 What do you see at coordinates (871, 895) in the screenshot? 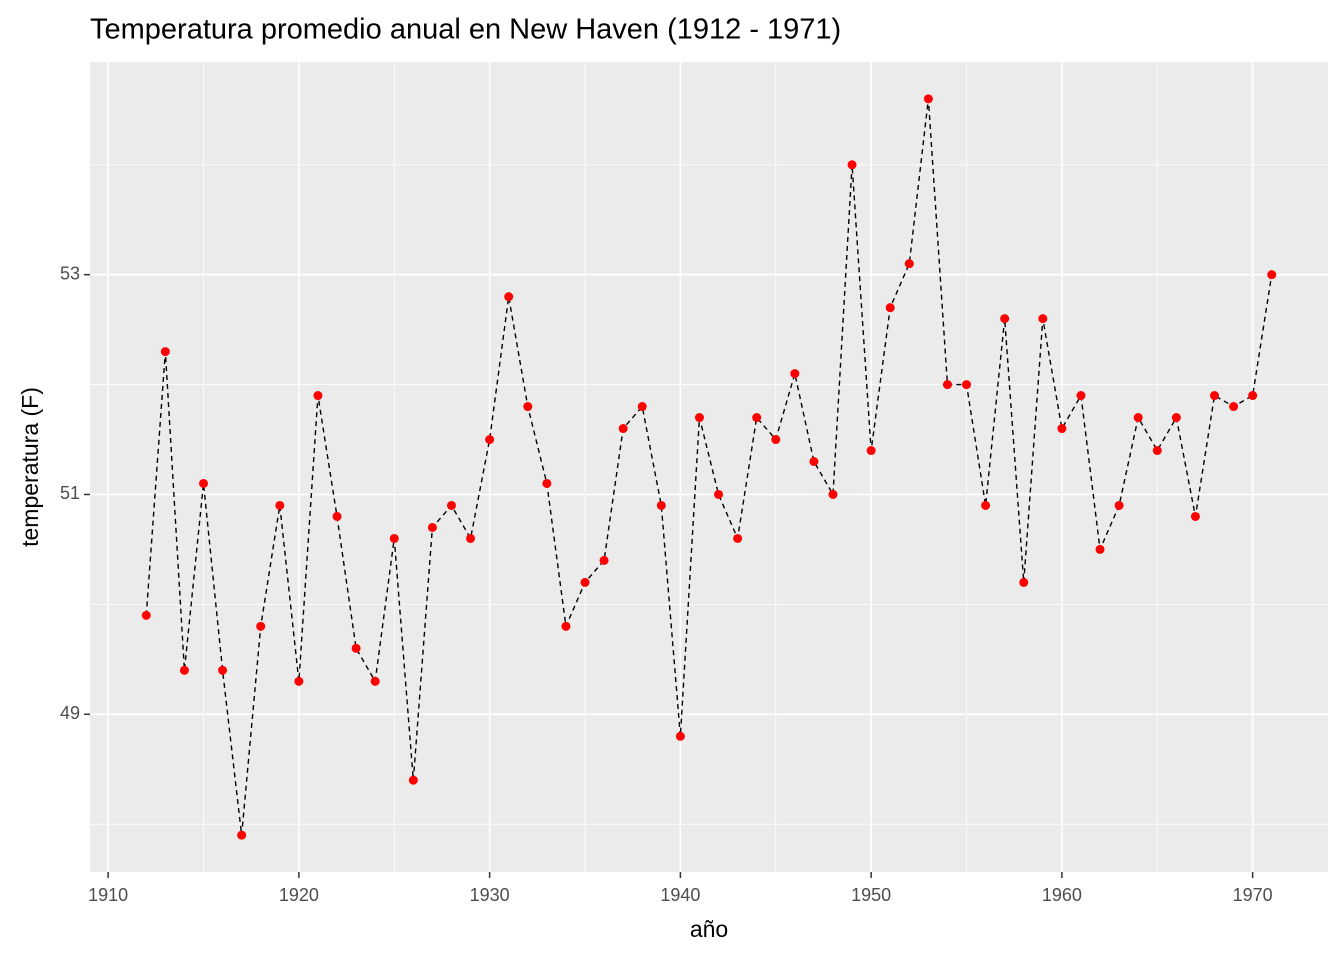
I see `x-tick-label: 1950` at bounding box center [871, 895].